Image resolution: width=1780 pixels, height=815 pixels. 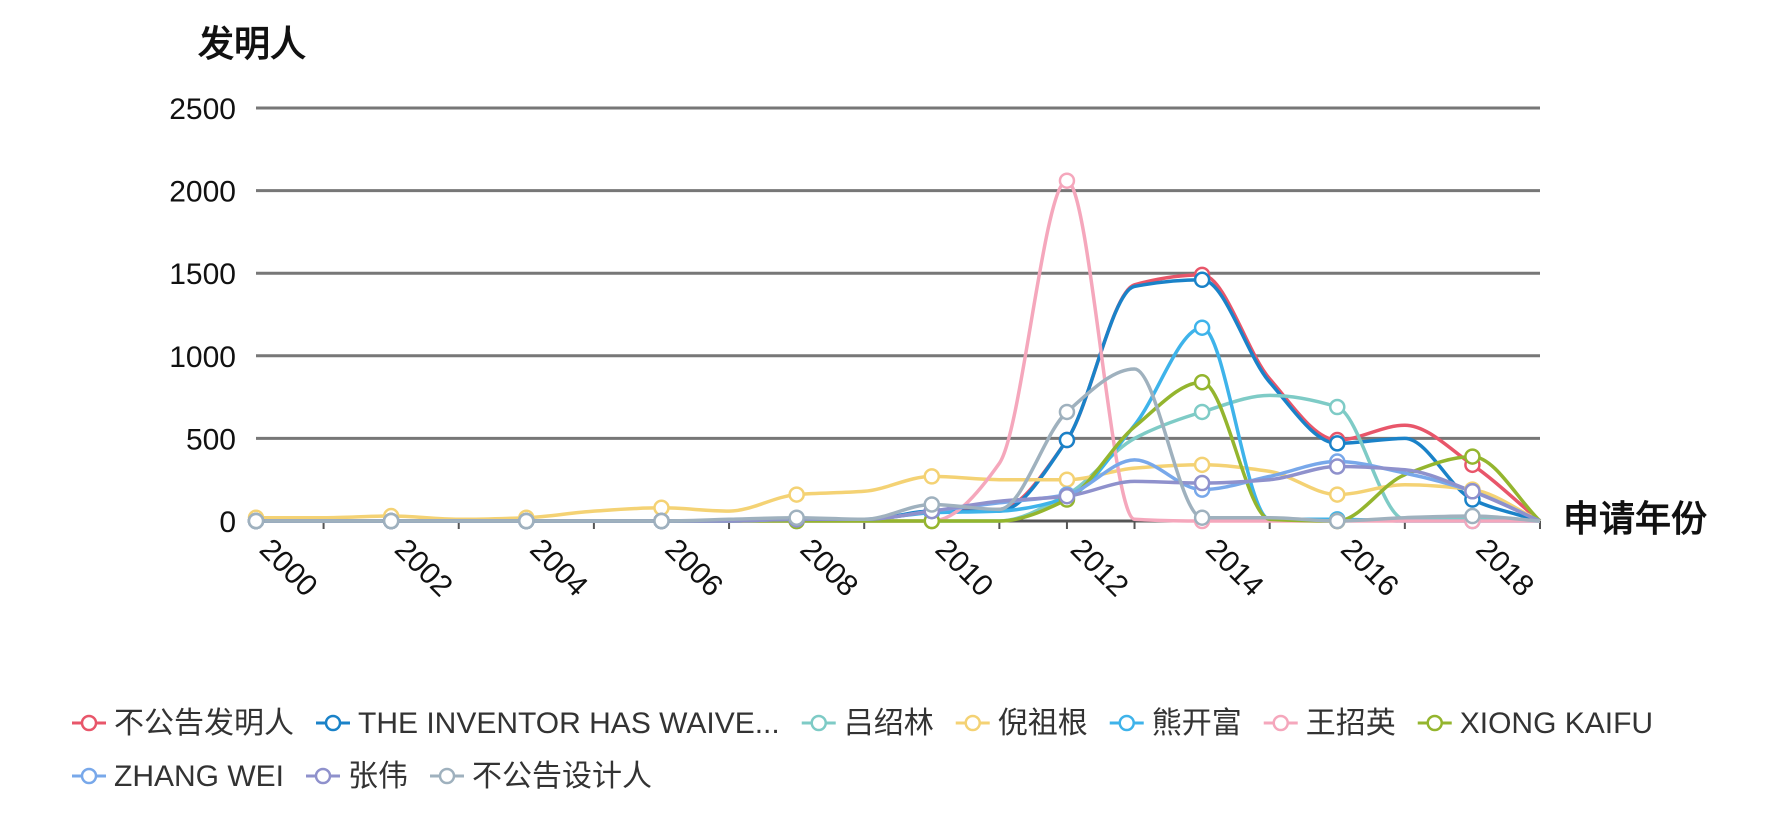 What do you see at coordinates (204, 723) in the screenshot?
I see `legend-label: 不公告发明人` at bounding box center [204, 723].